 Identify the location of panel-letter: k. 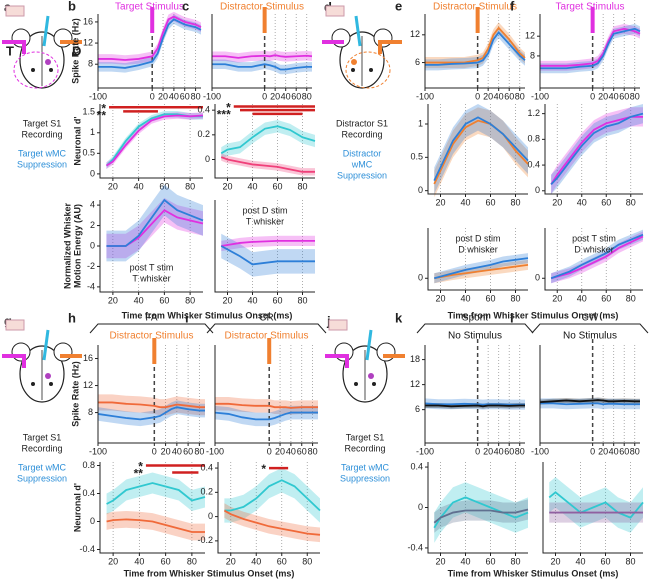
(399, 317).